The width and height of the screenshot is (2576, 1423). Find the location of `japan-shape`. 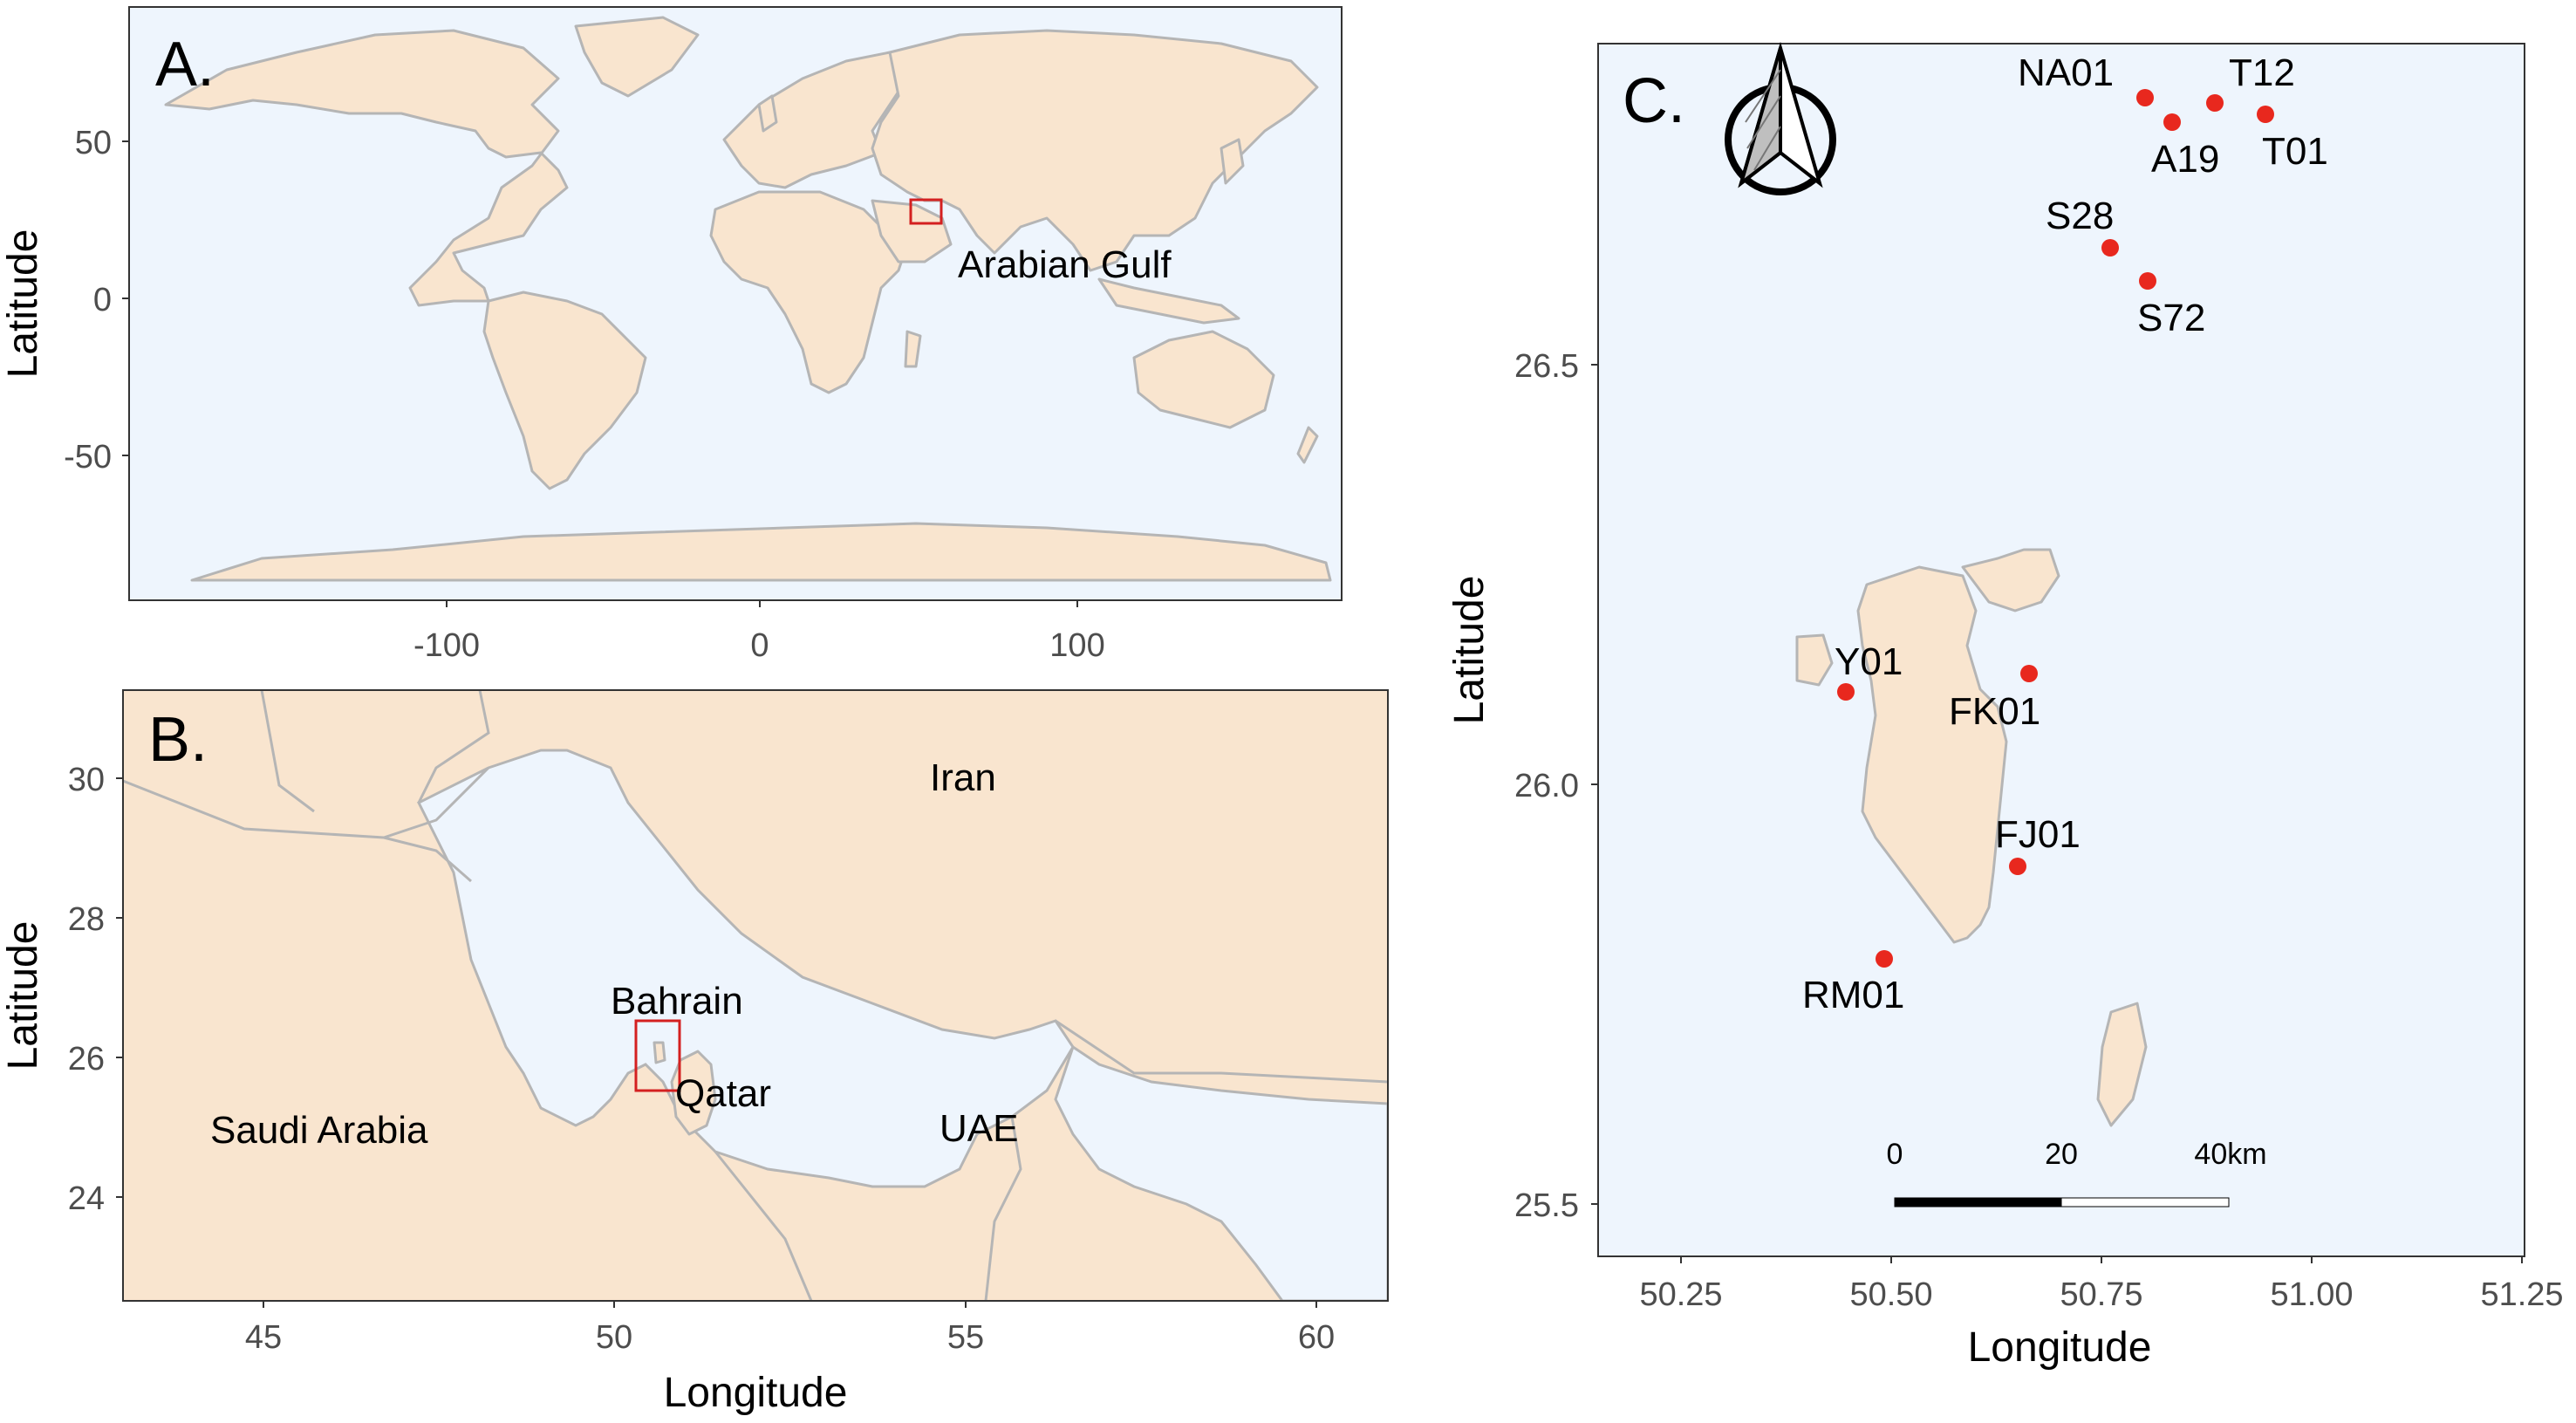

japan-shape is located at coordinates (1232, 161).